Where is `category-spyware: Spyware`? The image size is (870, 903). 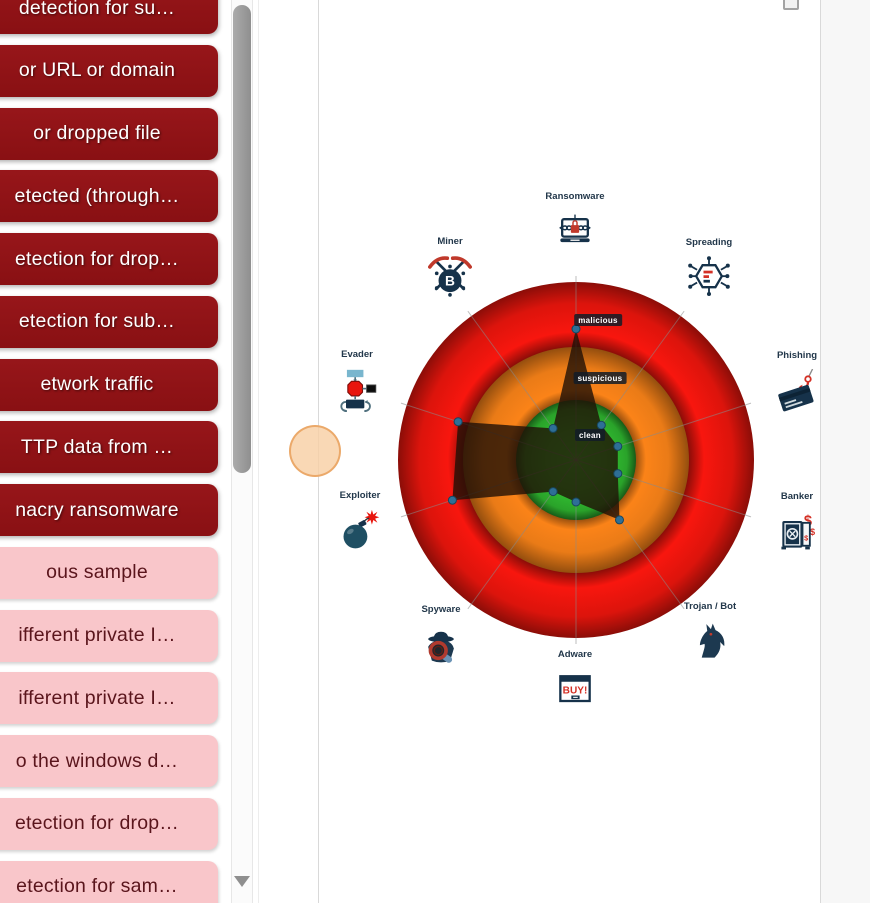 category-spyware: Spyware is located at coordinates (441, 635).